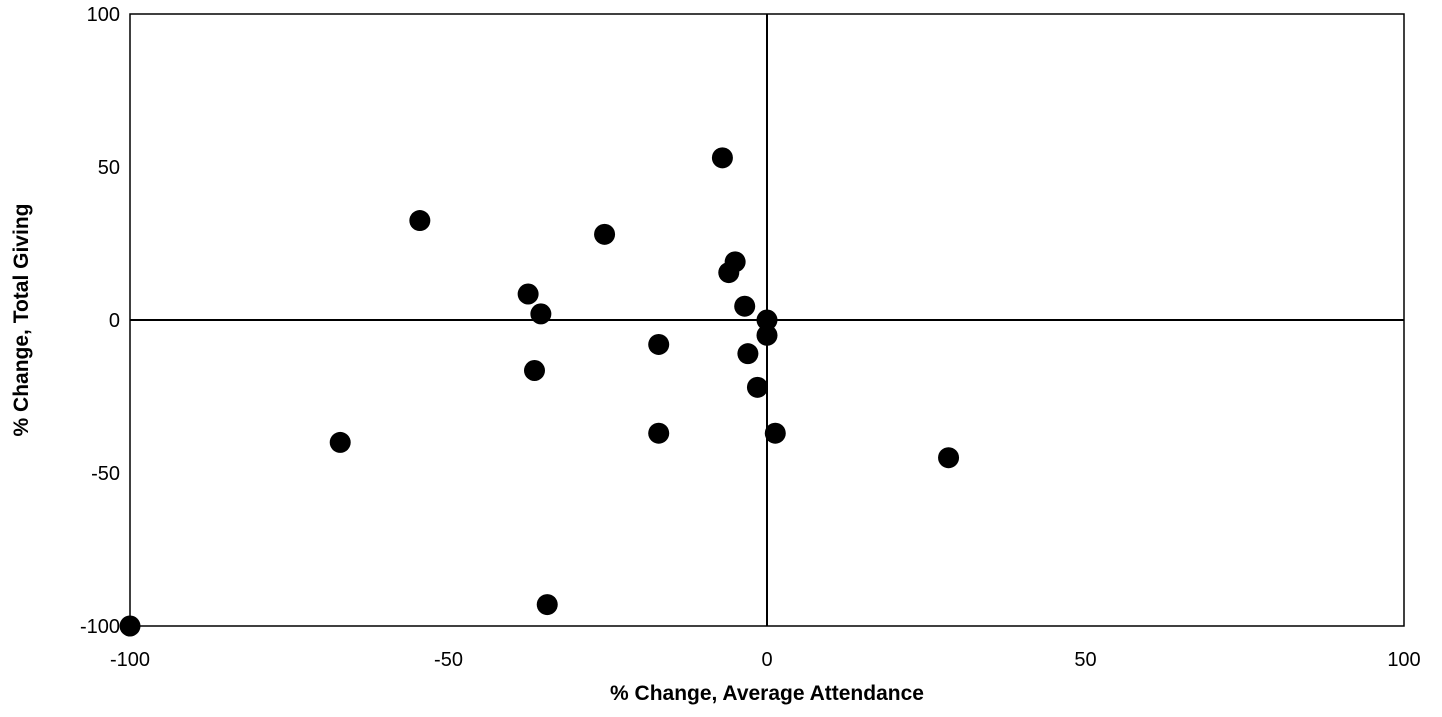  What do you see at coordinates (114, 321) in the screenshot?
I see `y-tick-label: 0` at bounding box center [114, 321].